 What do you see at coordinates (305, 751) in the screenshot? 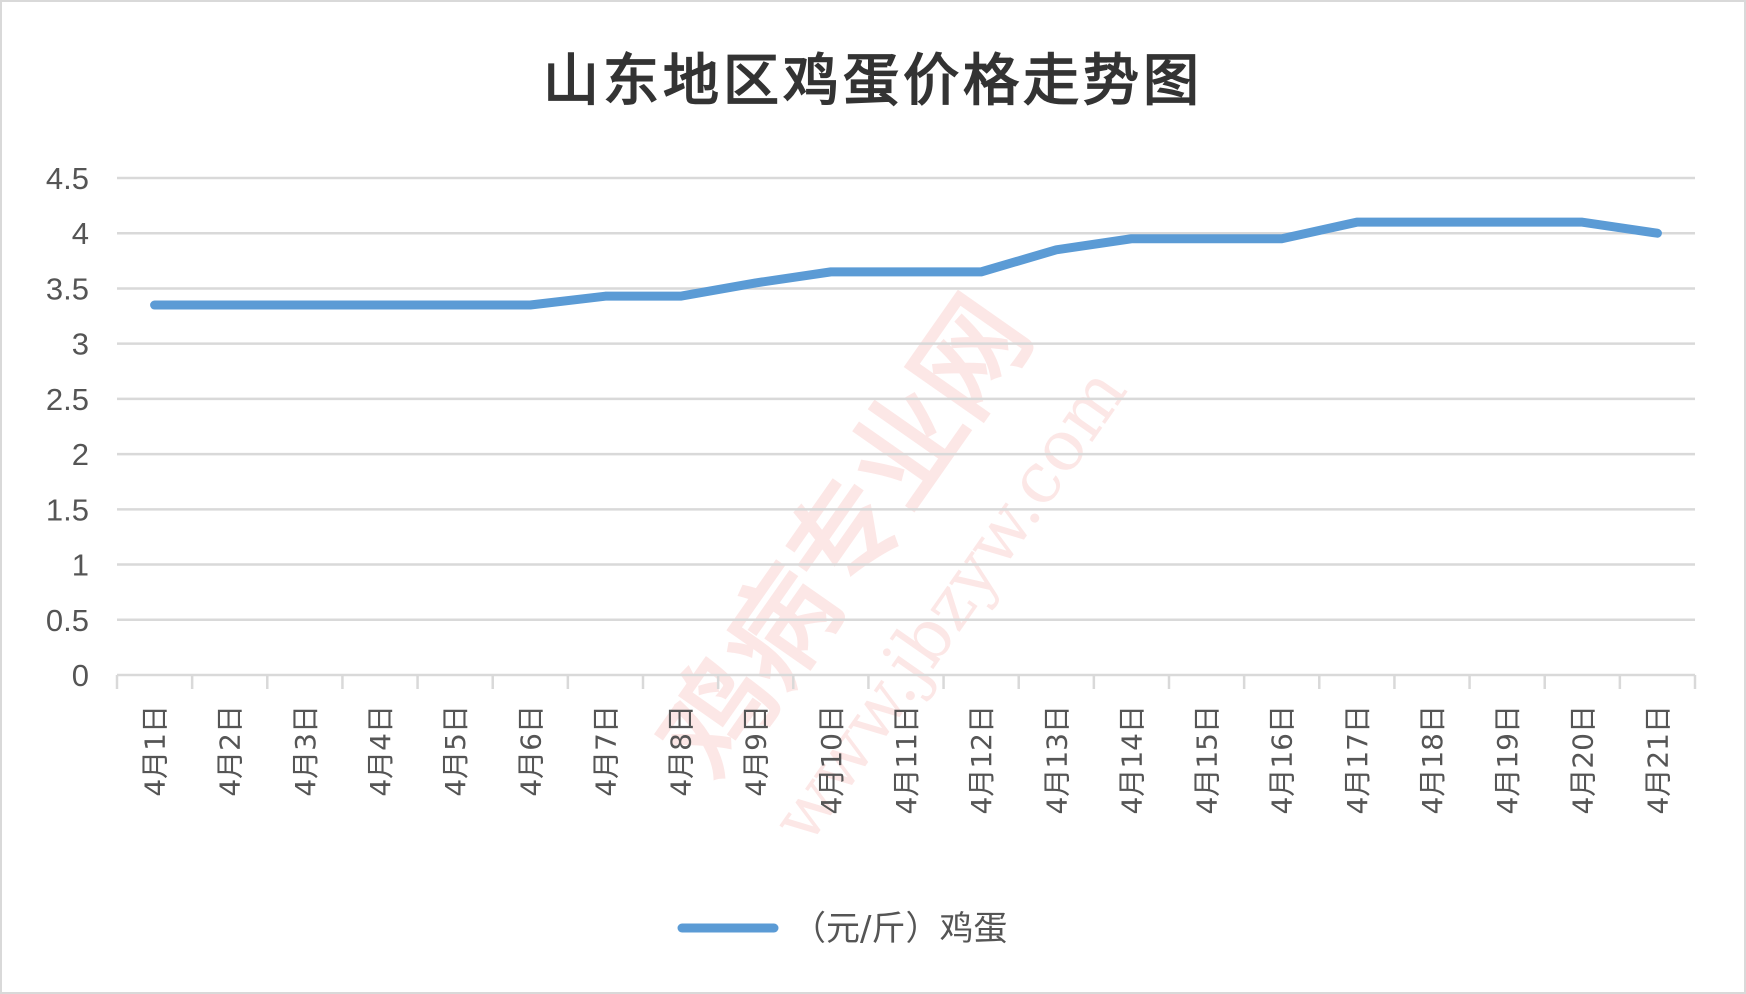
I see `x-tick-label: 4月3日` at bounding box center [305, 751].